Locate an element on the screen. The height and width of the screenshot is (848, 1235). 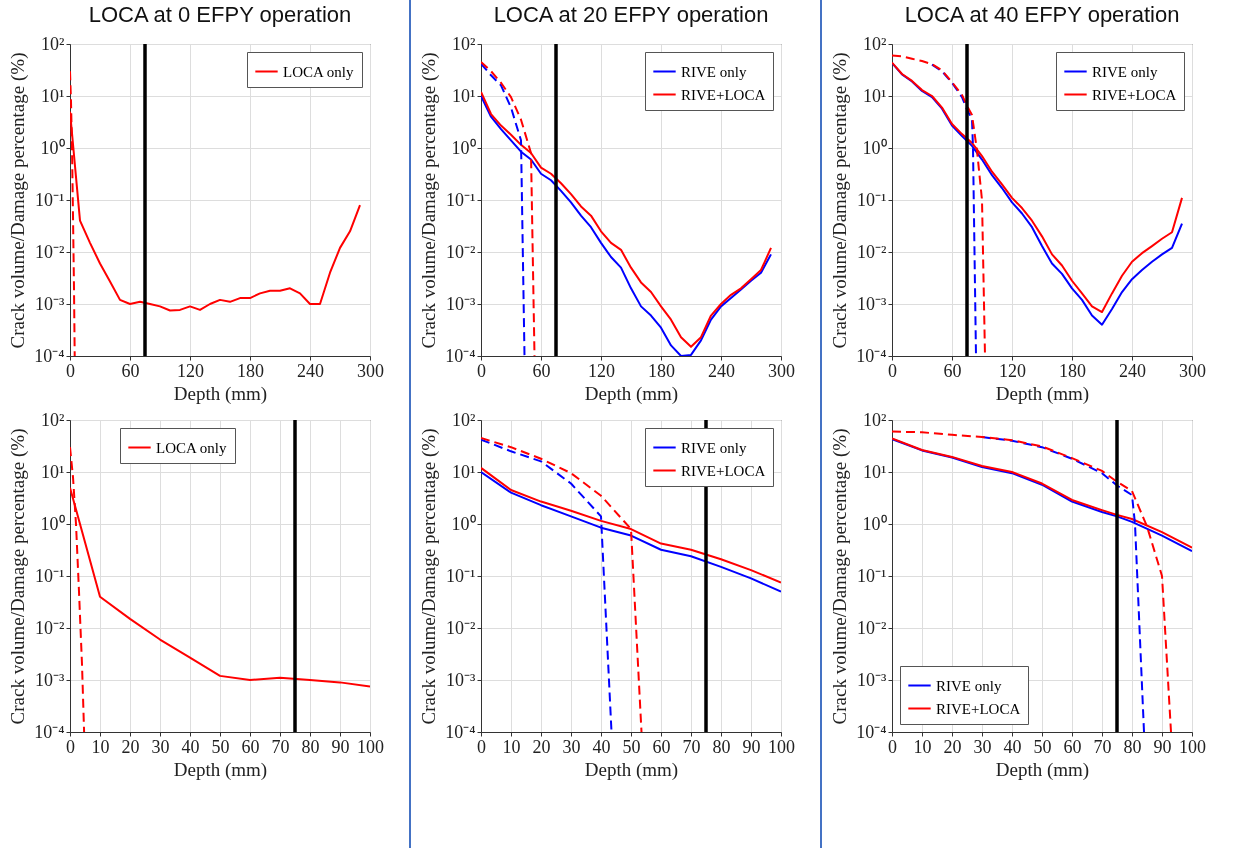
chart-title: LOCA at 0 EFPY operation is located at coordinates (220, 14).